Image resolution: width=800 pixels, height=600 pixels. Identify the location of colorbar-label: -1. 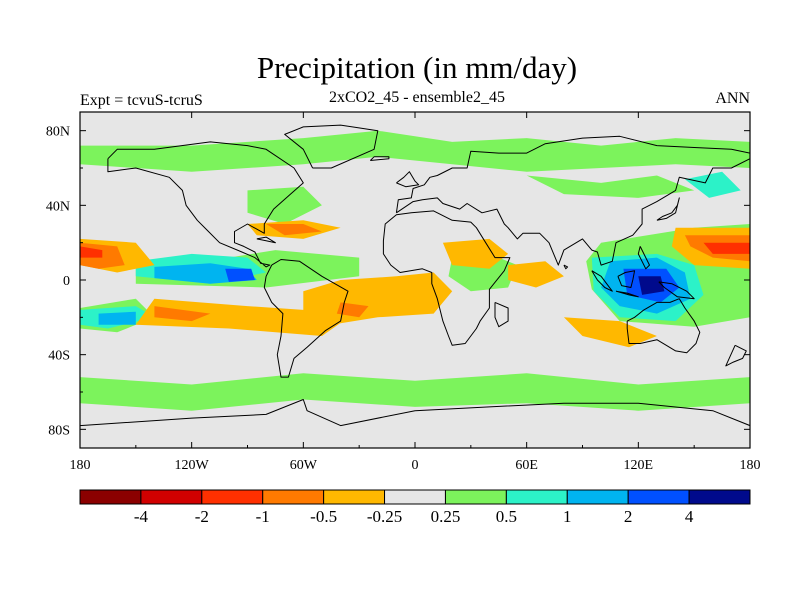
(263, 516).